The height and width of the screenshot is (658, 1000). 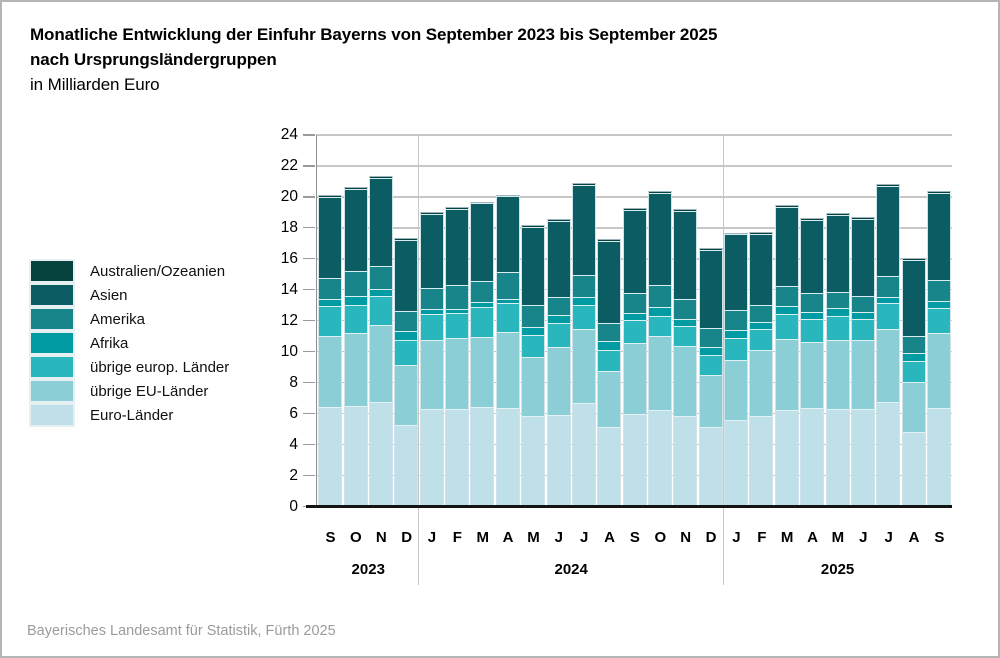 I want to click on y-axis-label-0: 0, so click(x=293, y=506).